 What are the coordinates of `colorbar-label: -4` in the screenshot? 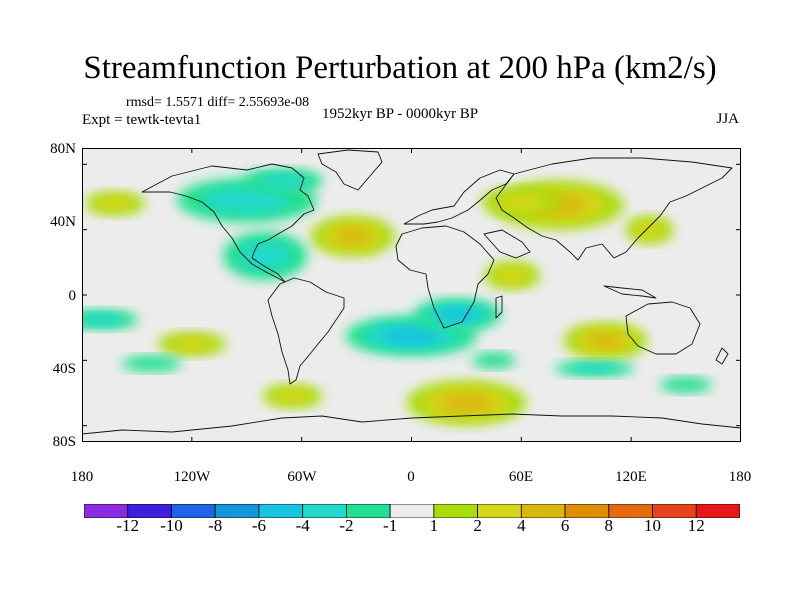 It's located at (302, 525).